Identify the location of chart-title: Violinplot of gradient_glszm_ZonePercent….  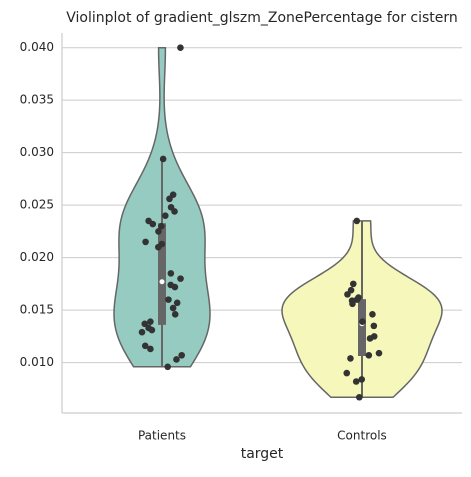
(262, 18).